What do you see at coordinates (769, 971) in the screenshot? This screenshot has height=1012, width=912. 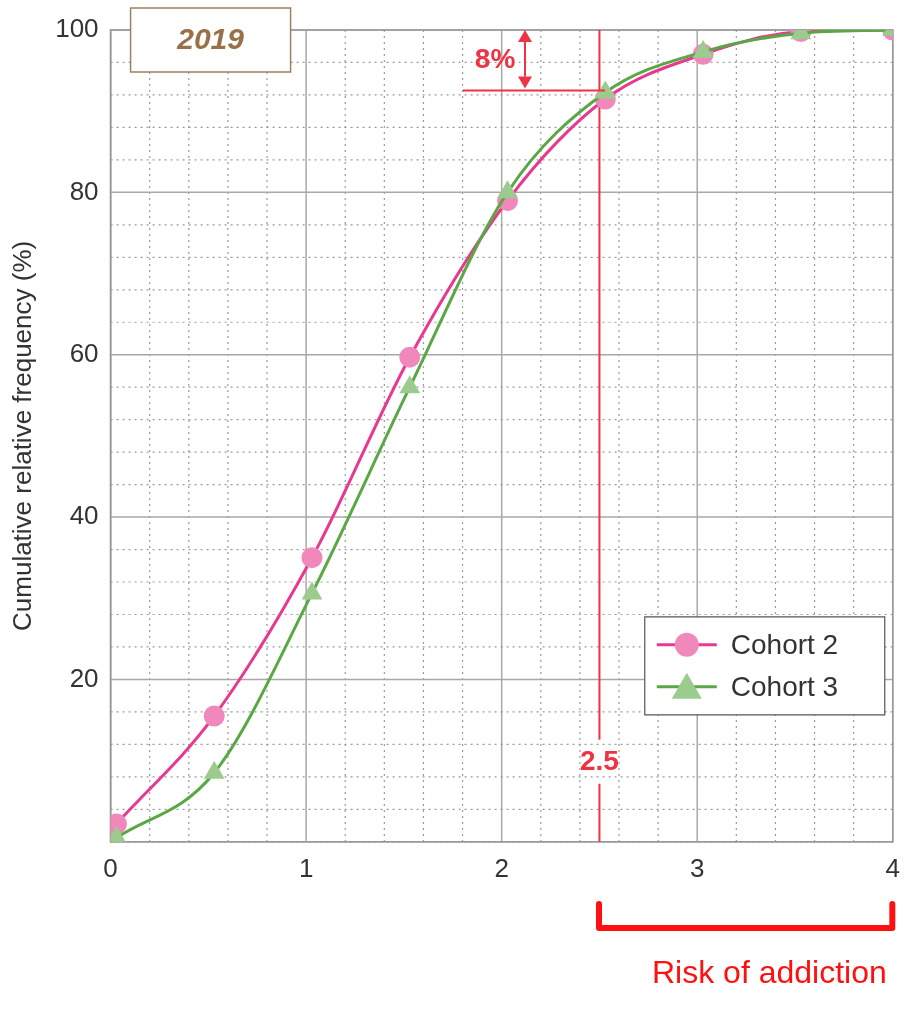 I see `text: Risk of addiction` at bounding box center [769, 971].